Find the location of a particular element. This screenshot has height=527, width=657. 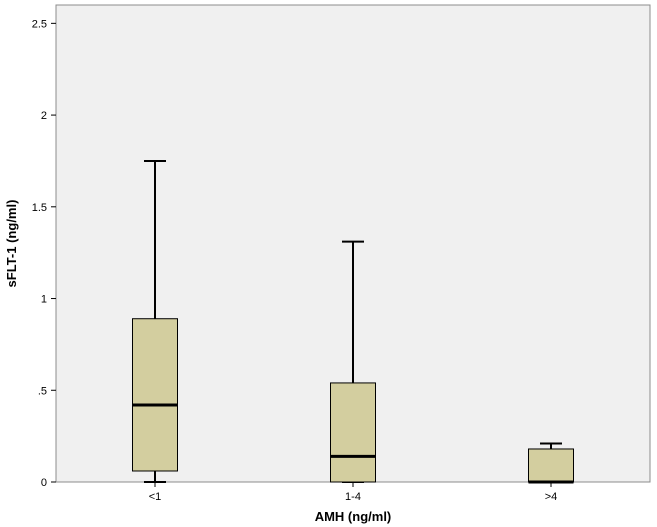

x-tick-label: >4 is located at coordinates (551, 497).